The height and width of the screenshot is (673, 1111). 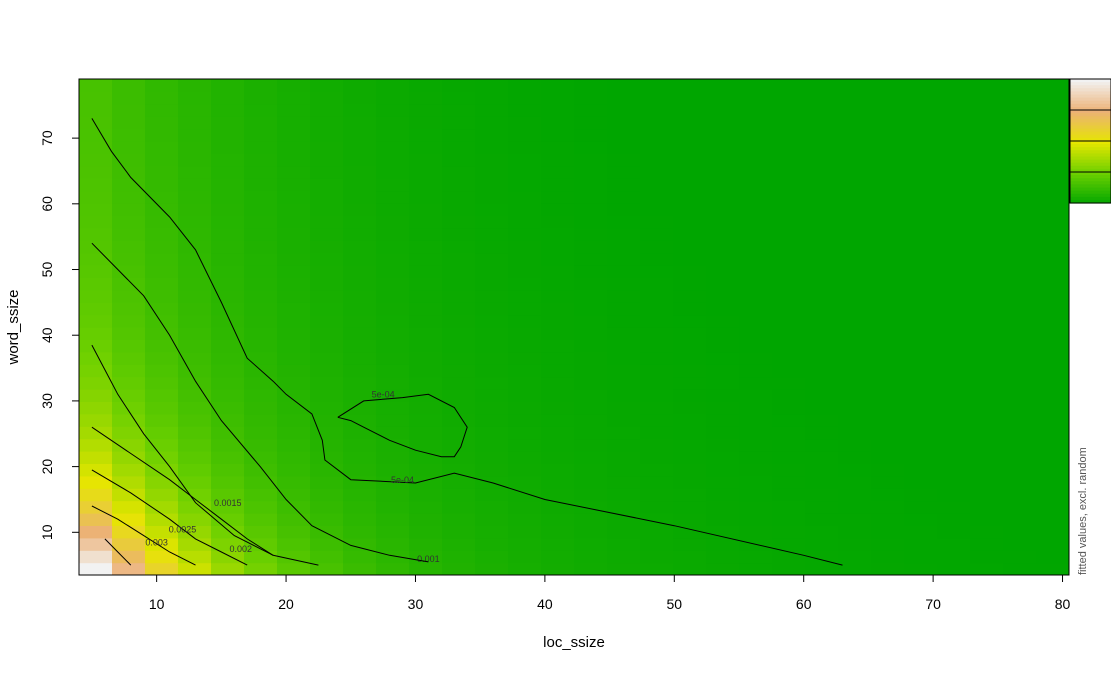 What do you see at coordinates (13, 327) in the screenshot?
I see `y-axis-label: word_ssize` at bounding box center [13, 327].